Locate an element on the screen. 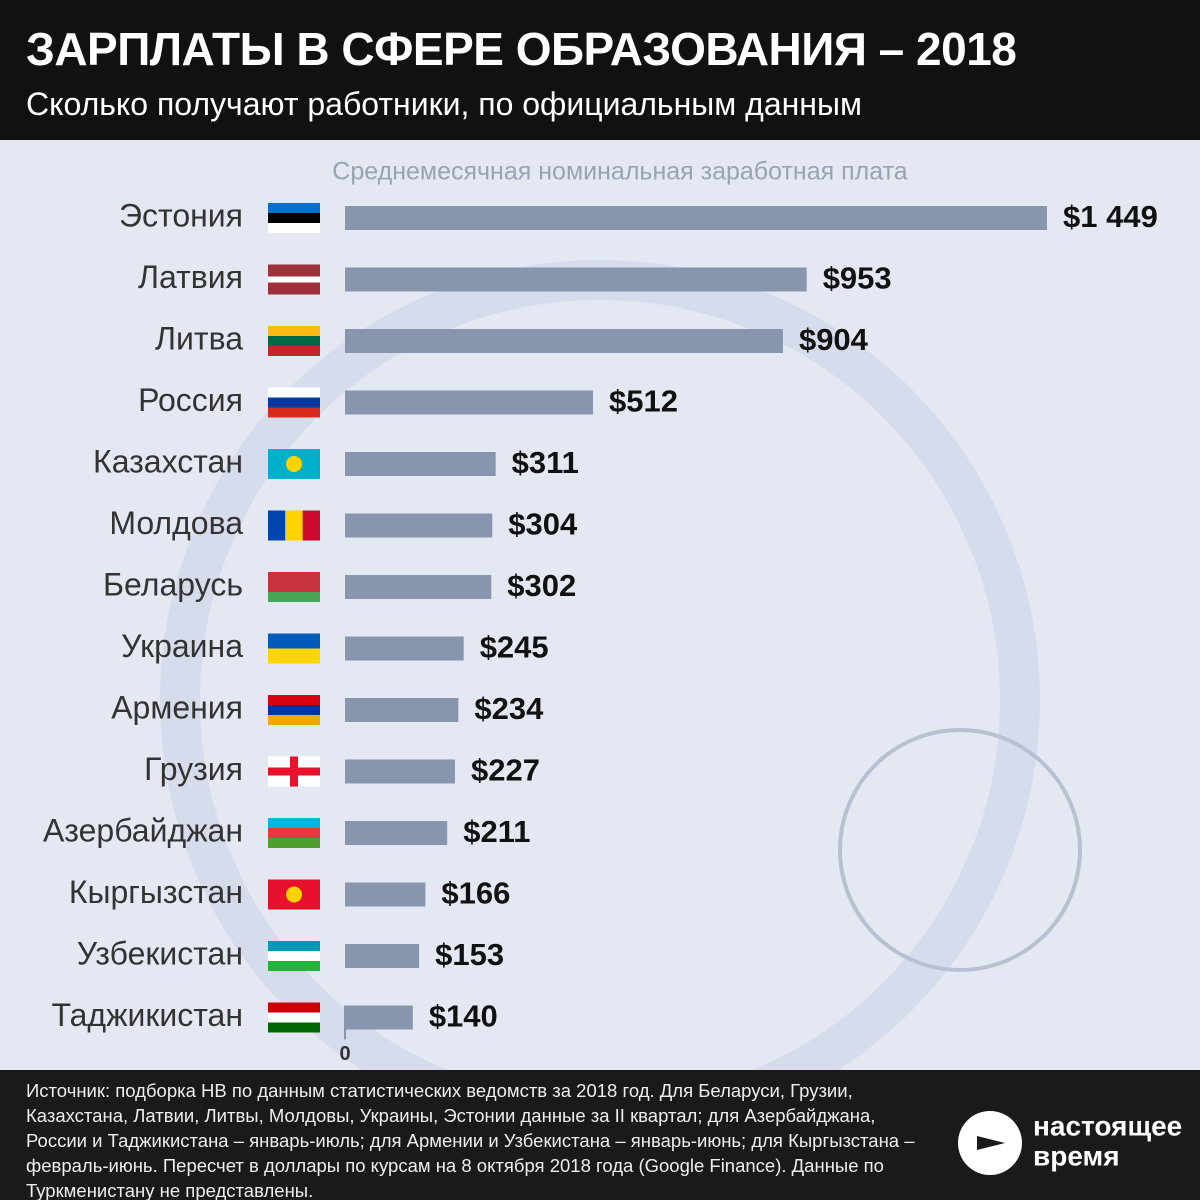 The width and height of the screenshot is (1200, 1200). value-label: $153 is located at coordinates (469, 954).